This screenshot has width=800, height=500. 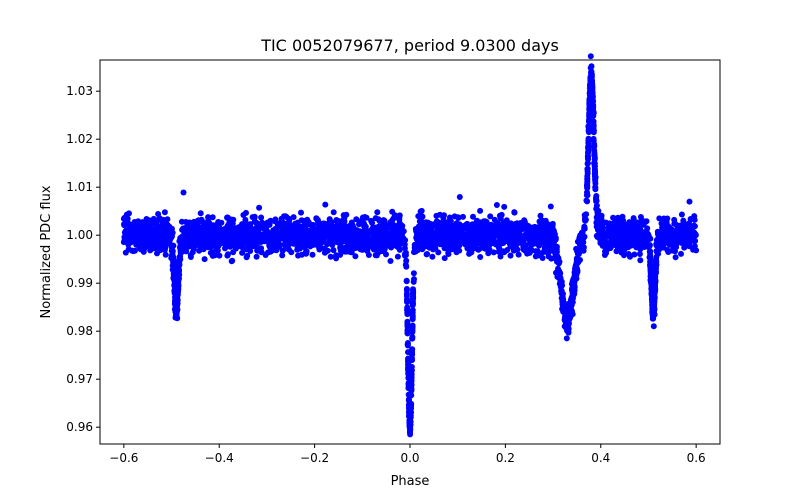 What do you see at coordinates (410, 481) in the screenshot?
I see `x-axis-title: Phase` at bounding box center [410, 481].